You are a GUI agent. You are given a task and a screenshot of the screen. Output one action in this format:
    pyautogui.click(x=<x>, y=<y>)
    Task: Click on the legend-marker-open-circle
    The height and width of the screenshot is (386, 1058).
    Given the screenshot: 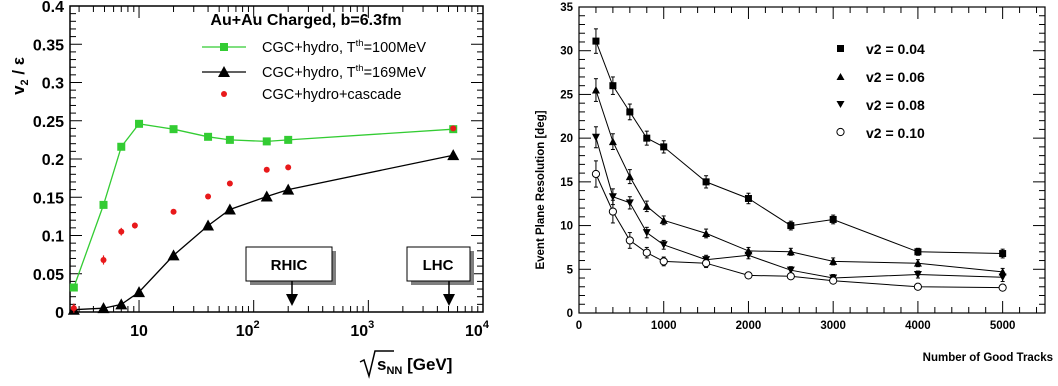 What is the action you would take?
    pyautogui.click(x=840, y=132)
    